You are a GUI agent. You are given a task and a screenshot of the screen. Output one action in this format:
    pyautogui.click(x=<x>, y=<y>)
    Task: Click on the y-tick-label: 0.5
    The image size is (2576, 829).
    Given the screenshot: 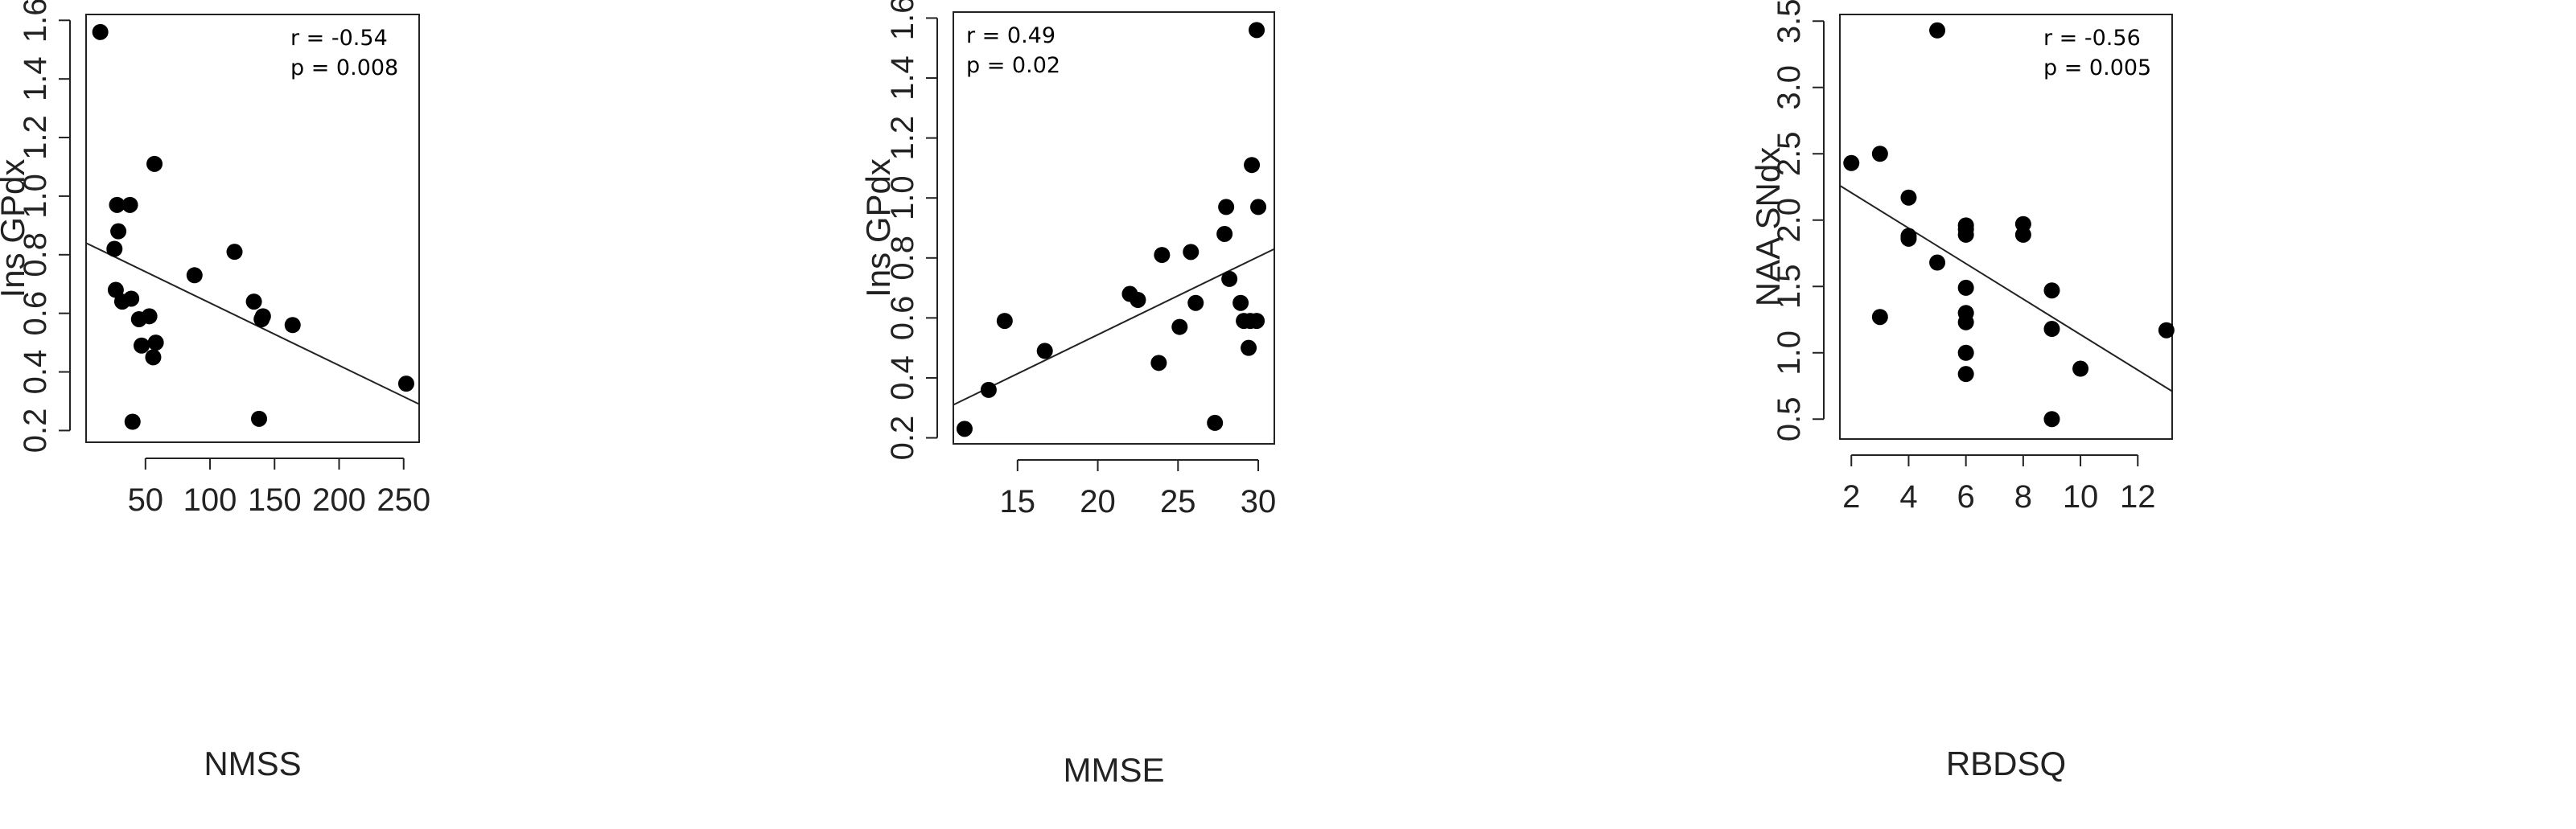 What is the action you would take?
    pyautogui.click(x=1789, y=419)
    